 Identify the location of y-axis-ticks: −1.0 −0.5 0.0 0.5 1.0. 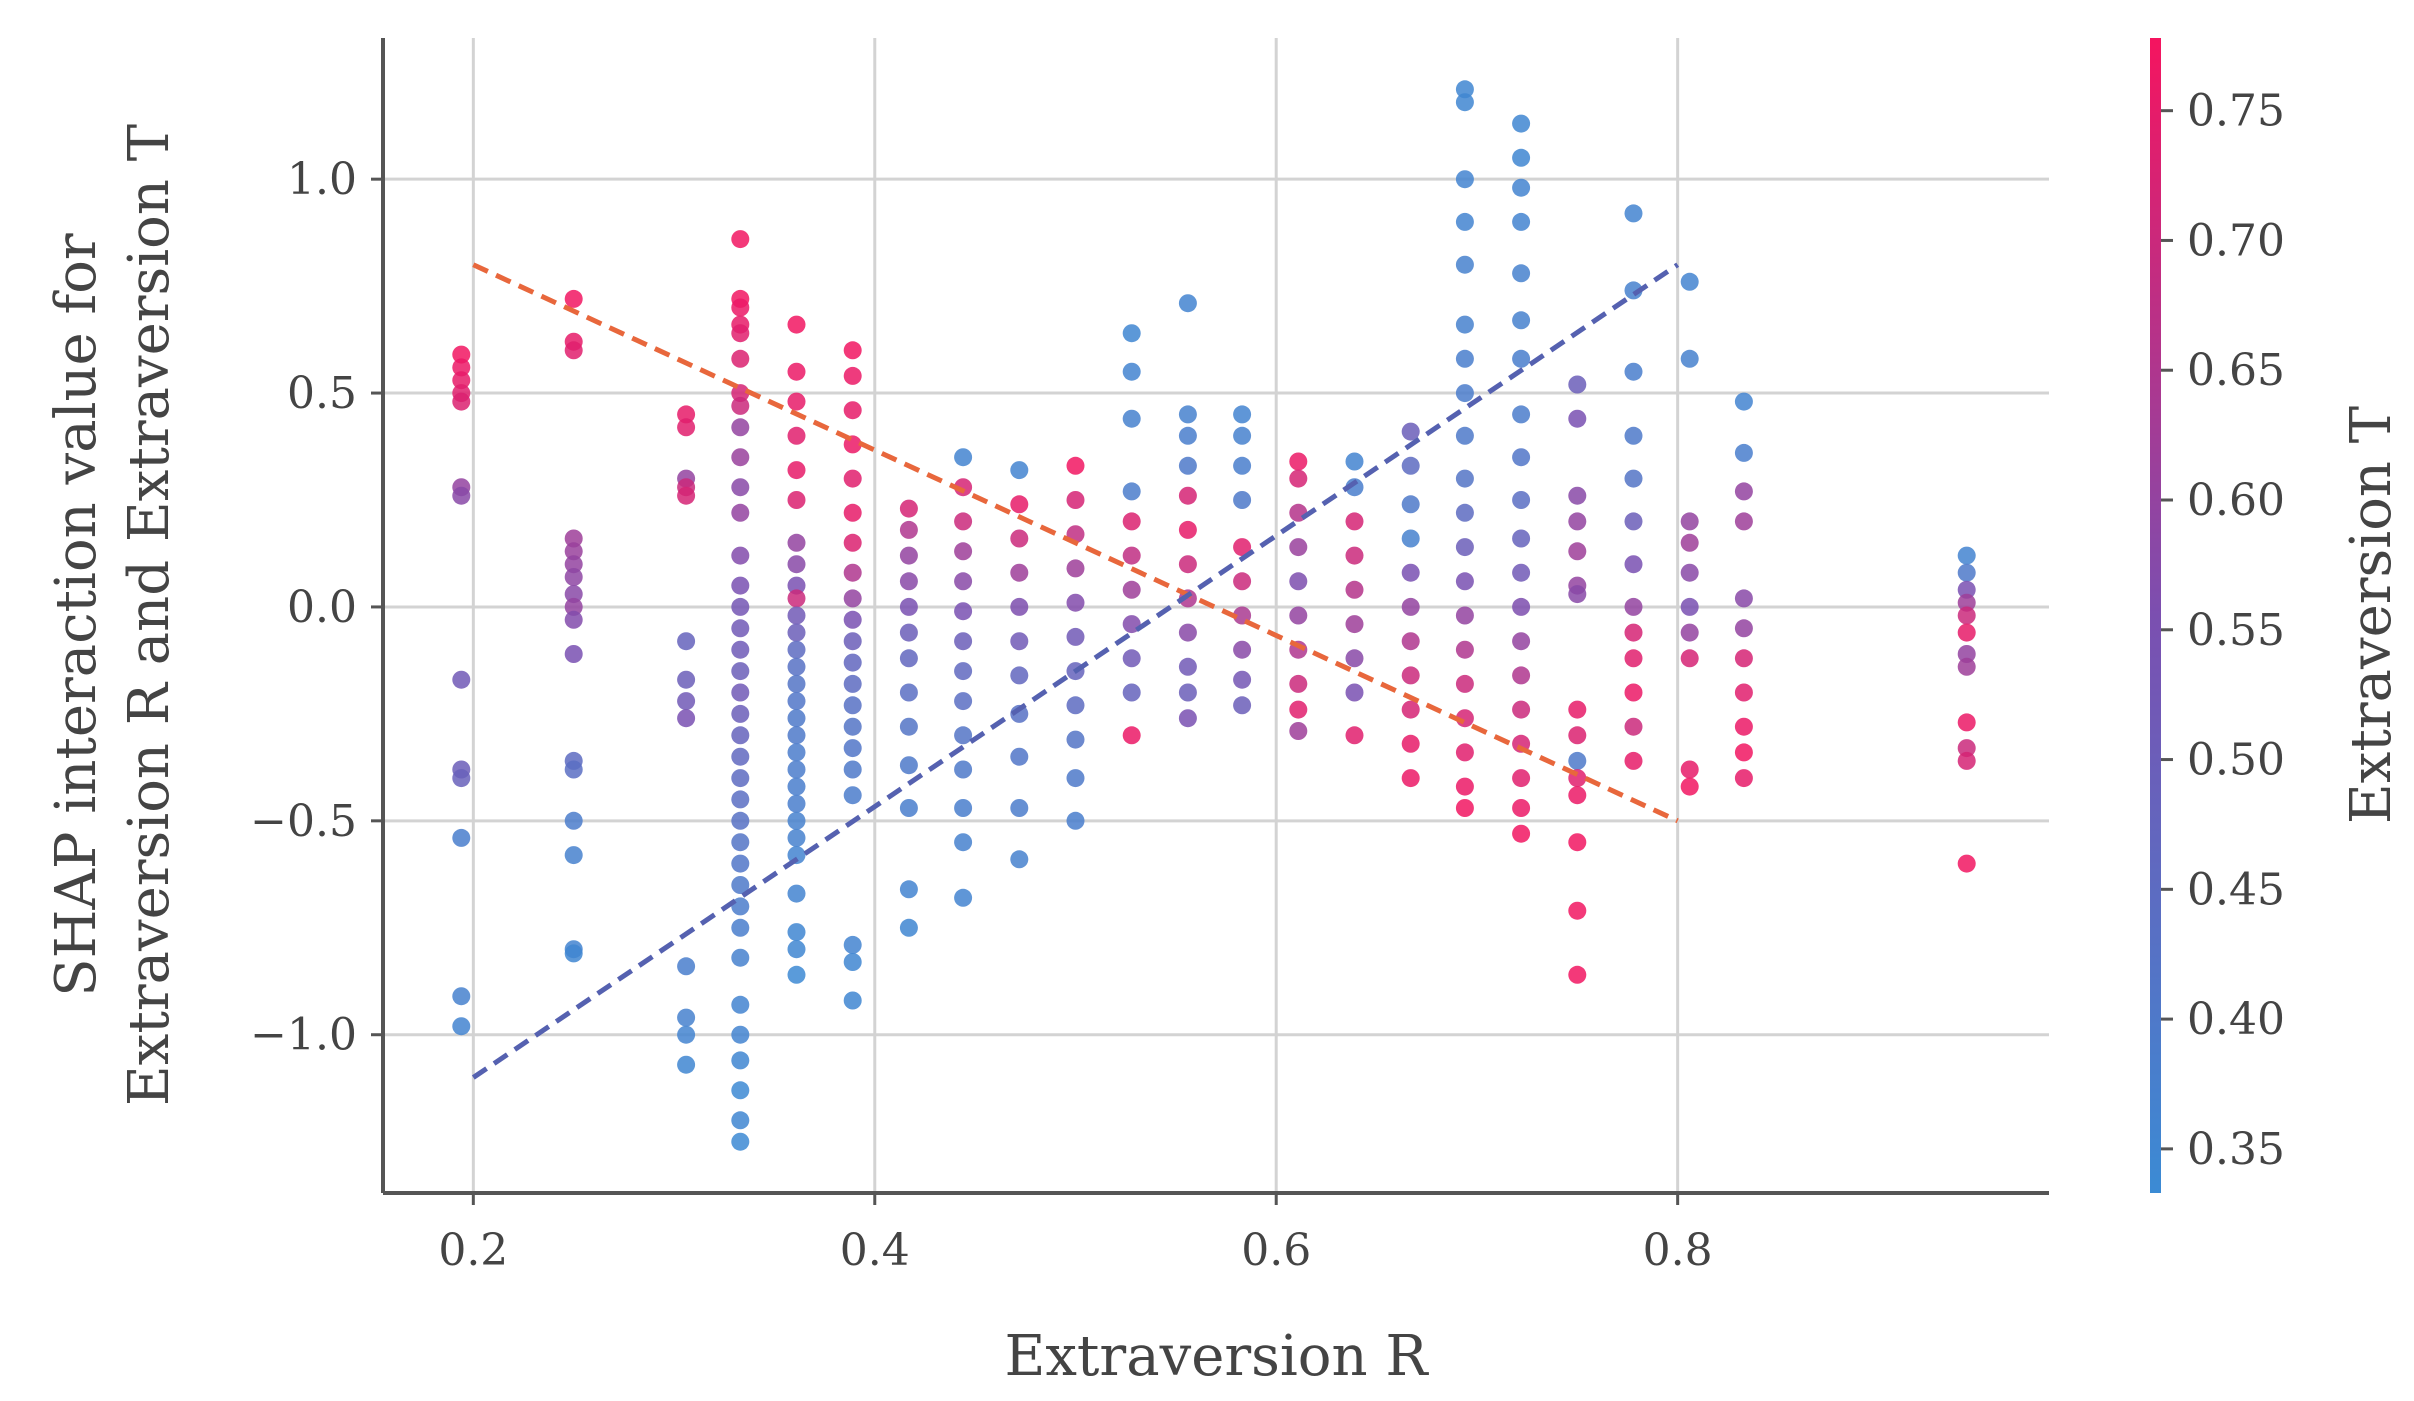
(316, 607).